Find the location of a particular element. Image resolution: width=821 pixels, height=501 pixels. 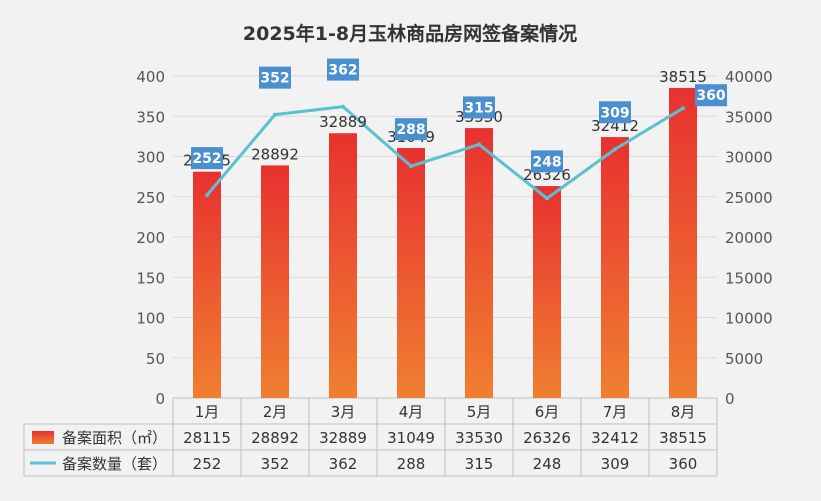

table-cell: 32889 is located at coordinates (343, 438).